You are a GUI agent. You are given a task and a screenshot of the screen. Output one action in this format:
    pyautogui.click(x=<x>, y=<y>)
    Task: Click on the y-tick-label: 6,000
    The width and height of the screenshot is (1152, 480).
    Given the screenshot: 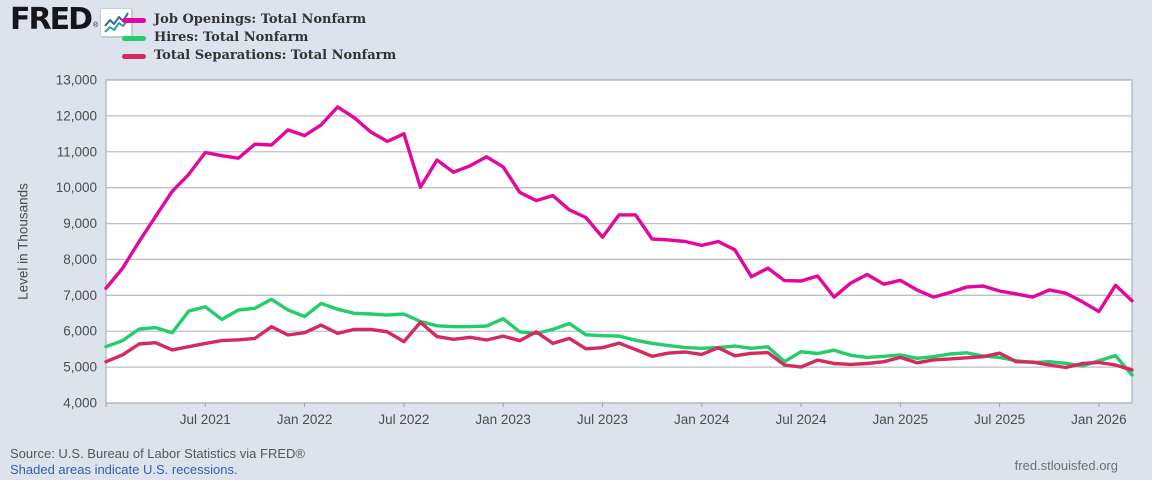 What is the action you would take?
    pyautogui.click(x=80, y=331)
    